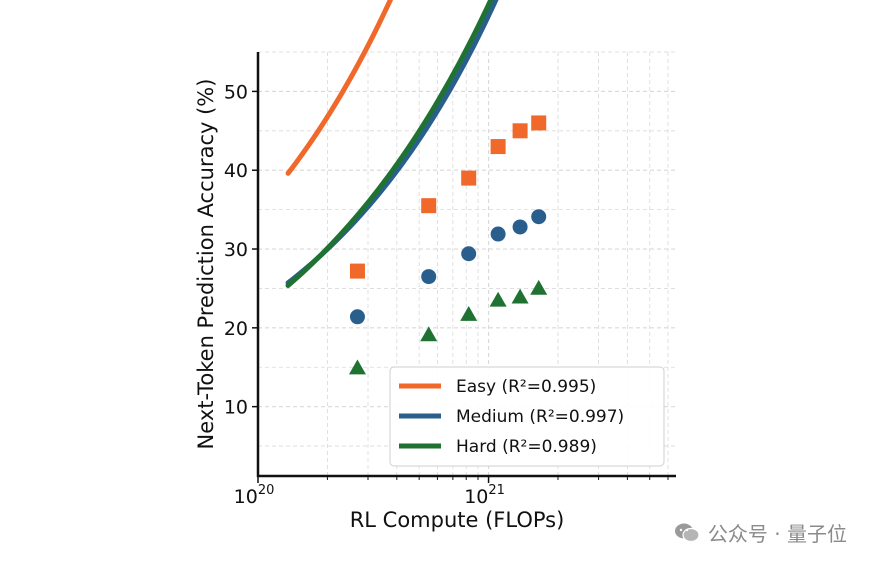  I want to click on watermark: 公众号 · 量子位, so click(760, 532).